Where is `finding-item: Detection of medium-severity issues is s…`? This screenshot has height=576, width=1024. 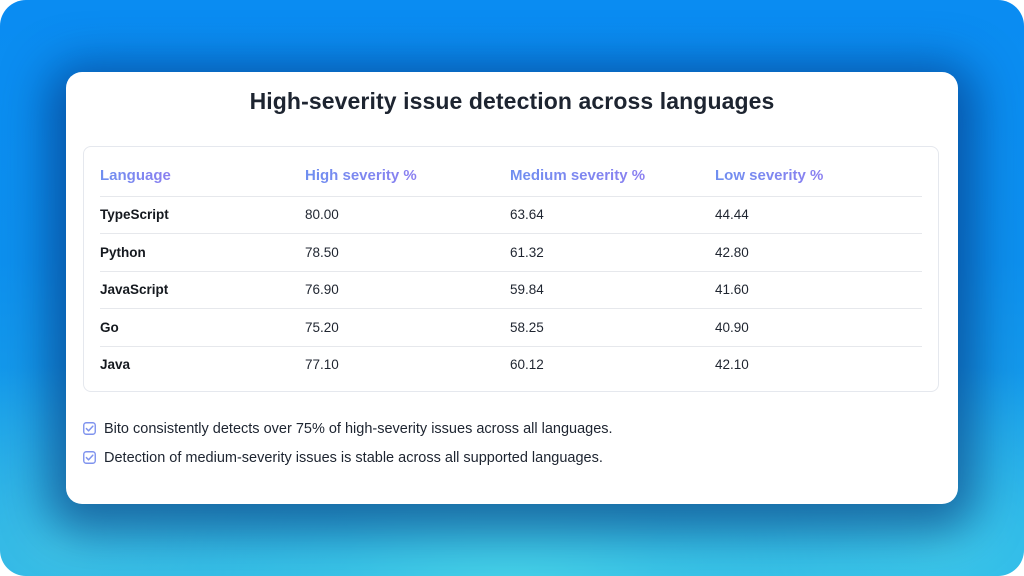
finding-item: Detection of medium-severity issues is s… is located at coordinates (513, 463).